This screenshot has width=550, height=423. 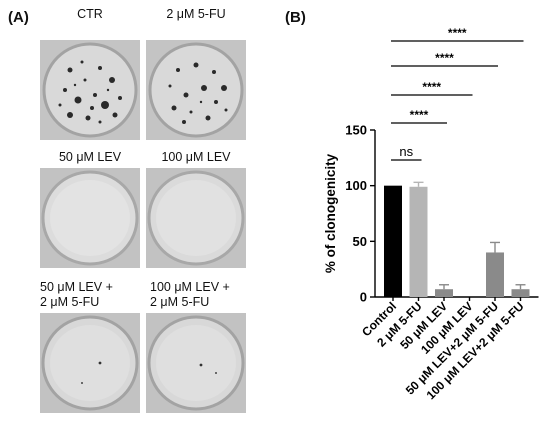 What do you see at coordinates (76, 294) in the screenshot?
I see `plate-title-50lev-5fu: 50 μM LEV +2 μM 5-FU` at bounding box center [76, 294].